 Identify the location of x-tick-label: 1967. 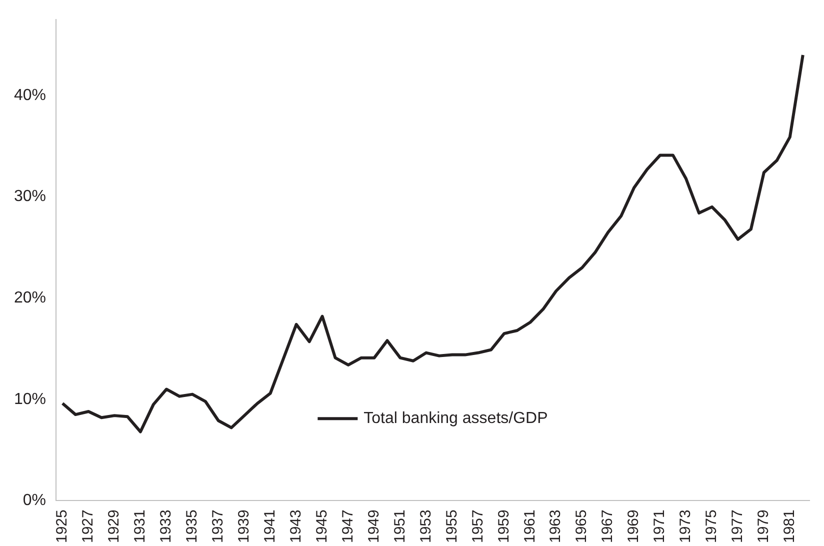
(607, 527).